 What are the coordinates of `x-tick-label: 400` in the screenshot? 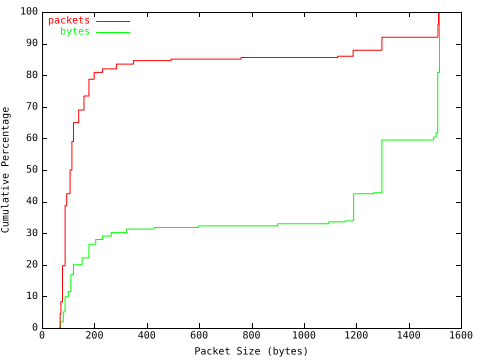 It's located at (147, 336).